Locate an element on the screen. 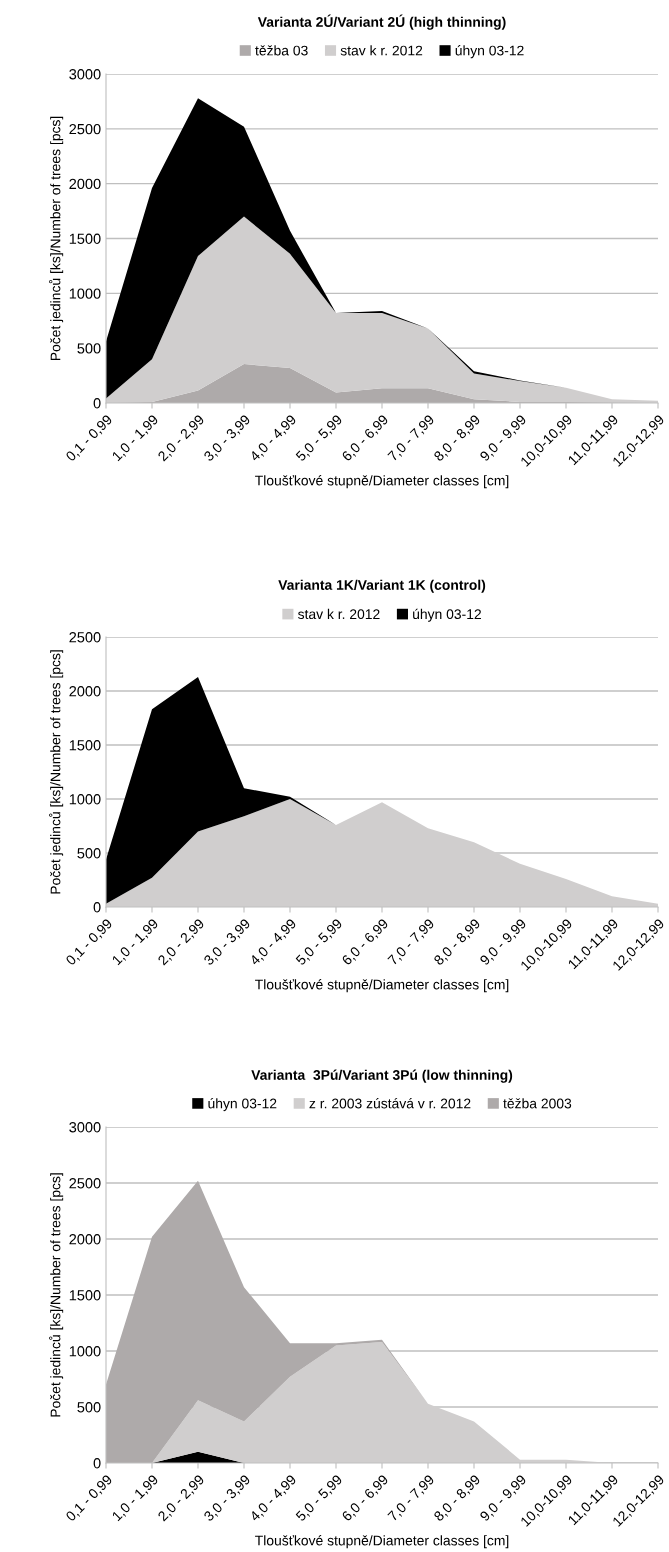 Image resolution: width=669 pixels, height=1552 pixels. chart-title: Varianta 1K/Variant 1K (control) is located at coordinates (382, 586).